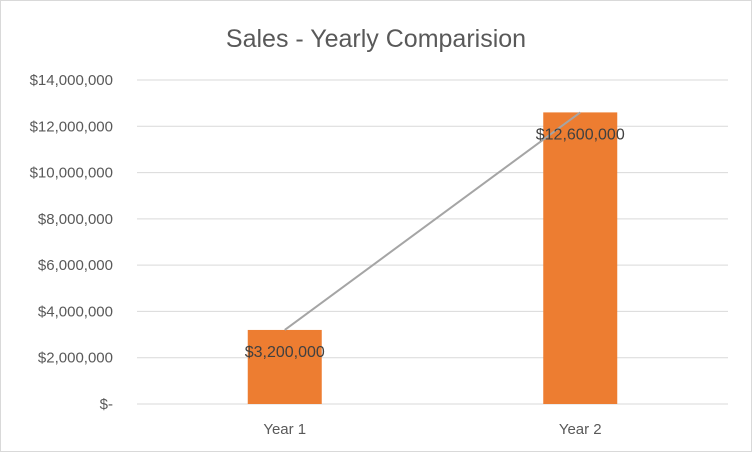  What do you see at coordinates (75, 358) in the screenshot?
I see `y-tick-label: $2,000,000` at bounding box center [75, 358].